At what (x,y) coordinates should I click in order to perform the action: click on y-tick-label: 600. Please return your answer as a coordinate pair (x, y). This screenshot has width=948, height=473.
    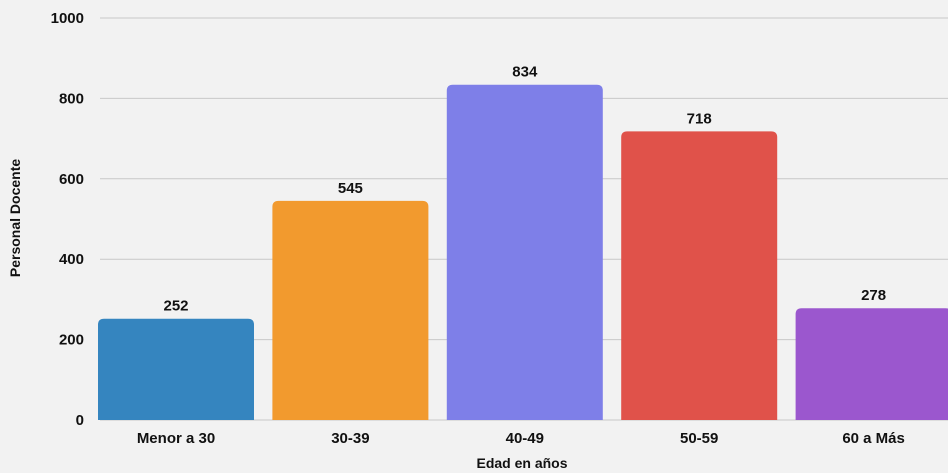
    Looking at the image, I should click on (71, 179).